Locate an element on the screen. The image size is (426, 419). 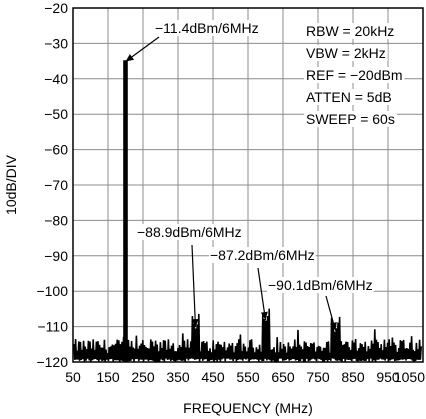
y-tick-label: −70 is located at coordinates (56, 185).